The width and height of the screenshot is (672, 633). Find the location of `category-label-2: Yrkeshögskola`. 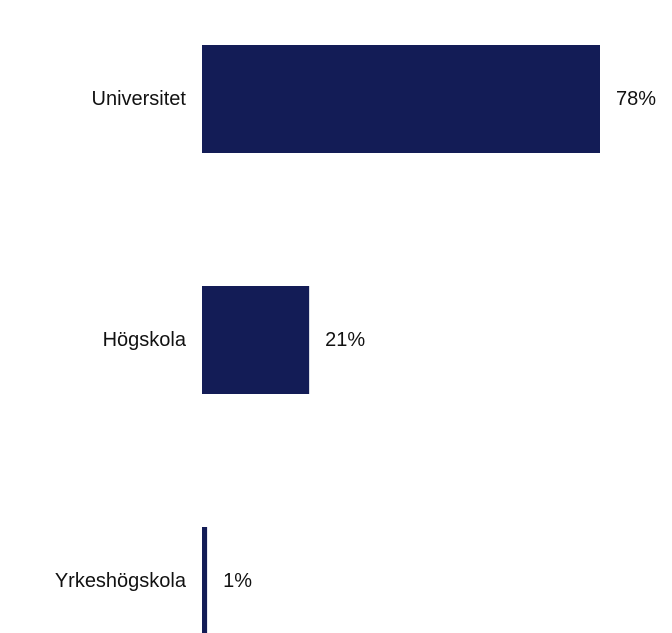

category-label-2: Yrkeshögskola is located at coordinates (121, 581).